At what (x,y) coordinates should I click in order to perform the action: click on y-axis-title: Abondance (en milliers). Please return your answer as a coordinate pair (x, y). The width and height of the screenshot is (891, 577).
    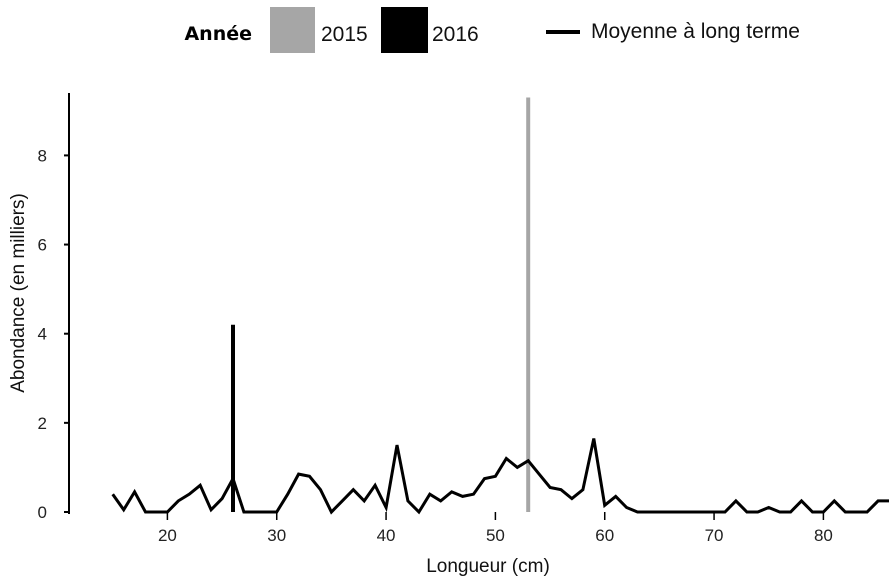
    Looking at the image, I should click on (18, 293).